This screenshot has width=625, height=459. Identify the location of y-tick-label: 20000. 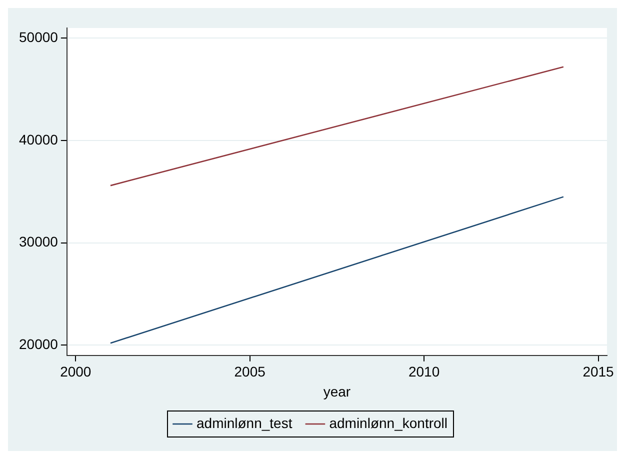
(38, 344).